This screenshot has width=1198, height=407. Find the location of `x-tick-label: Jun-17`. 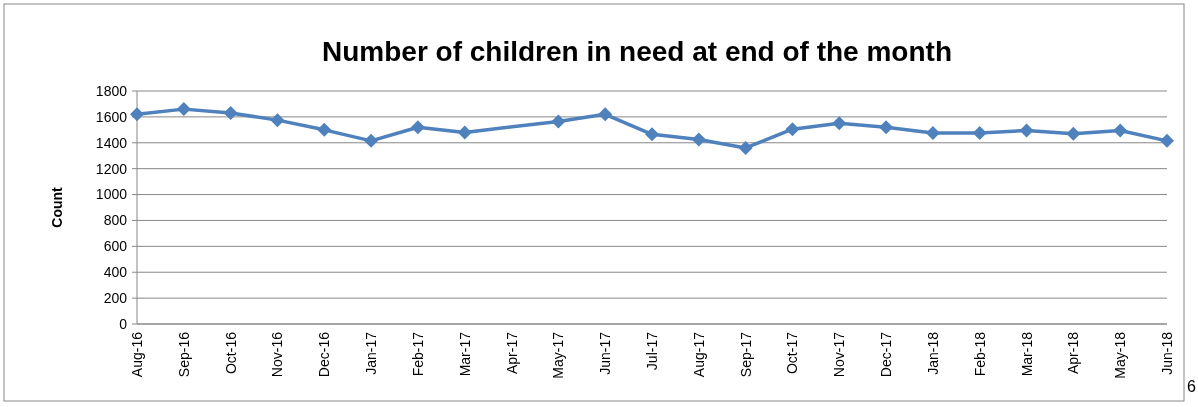

x-tick-label: Jun-17 is located at coordinates (605, 353).